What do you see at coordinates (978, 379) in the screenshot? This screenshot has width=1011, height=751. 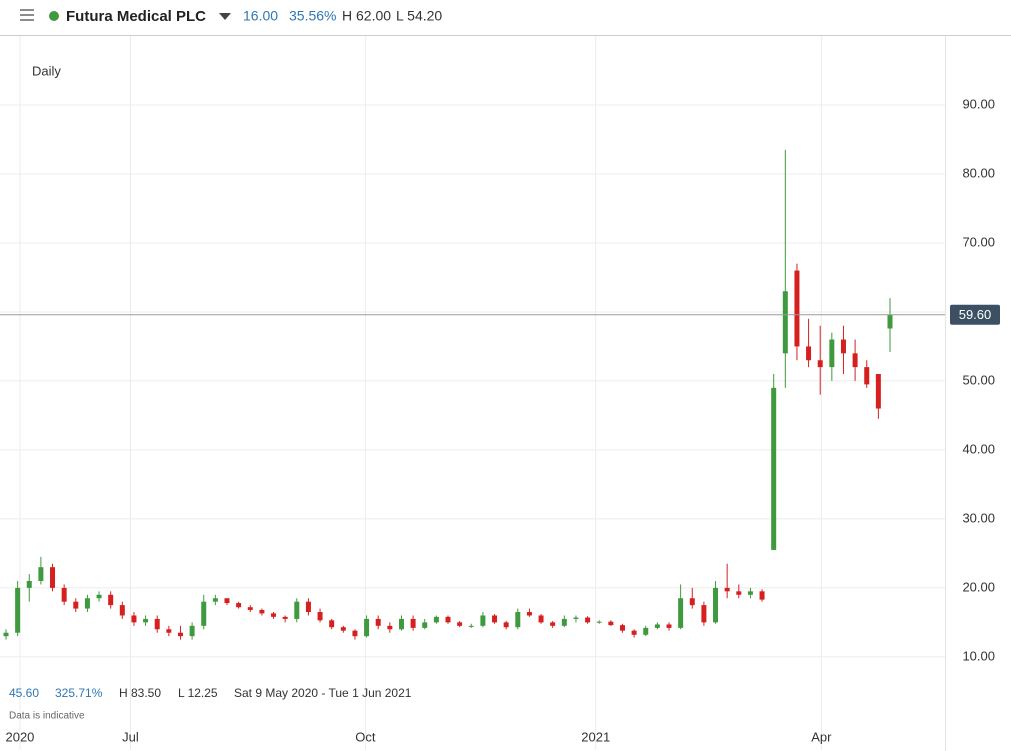 I see `y-tick-label: 50.00` at bounding box center [978, 379].